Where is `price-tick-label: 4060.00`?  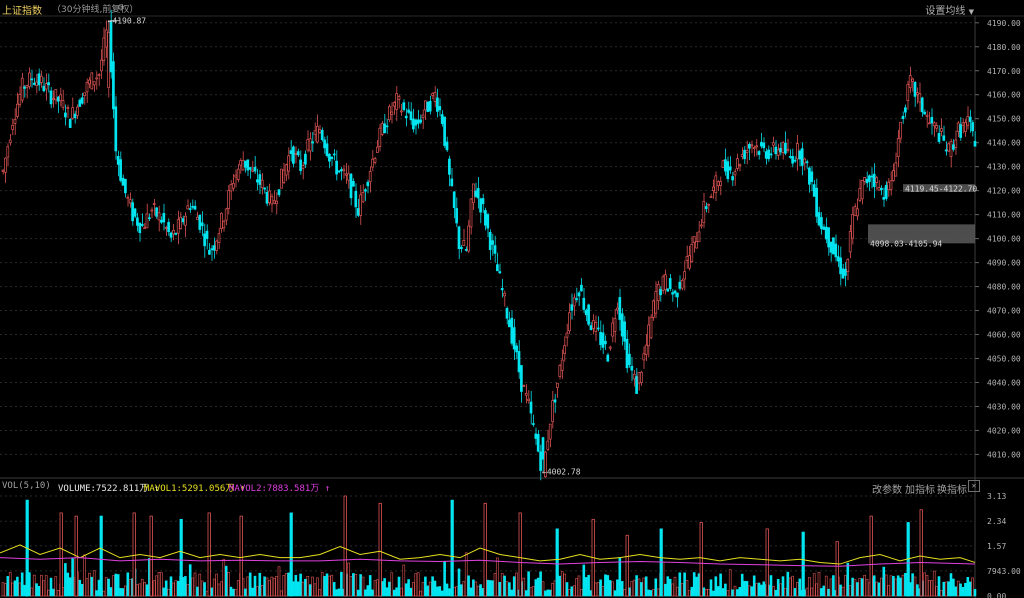 price-tick-label: 4060.00 is located at coordinates (1004, 335).